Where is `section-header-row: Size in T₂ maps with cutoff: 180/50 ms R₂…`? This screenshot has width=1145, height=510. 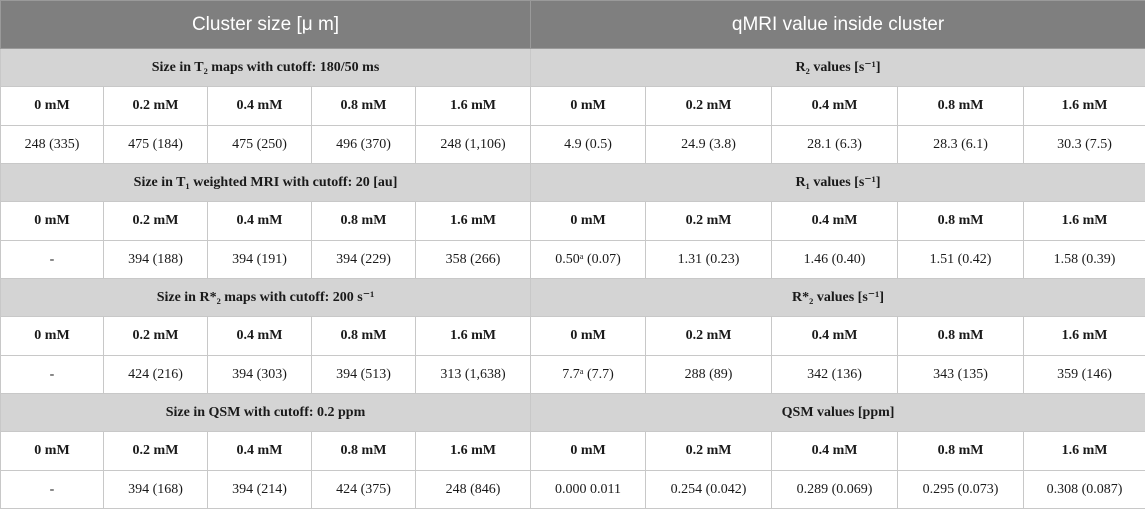
section-header-row: Size in T₂ maps with cutoff: 180/50 ms R₂… is located at coordinates (572, 67).